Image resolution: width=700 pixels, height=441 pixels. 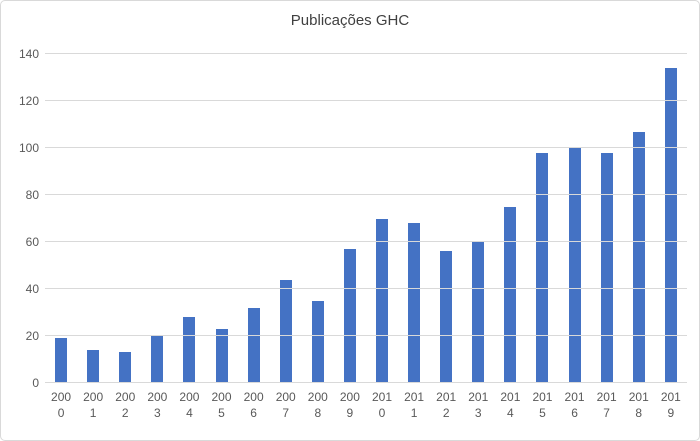 I want to click on x-tick-label-2015: 201 5, so click(x=542, y=405).